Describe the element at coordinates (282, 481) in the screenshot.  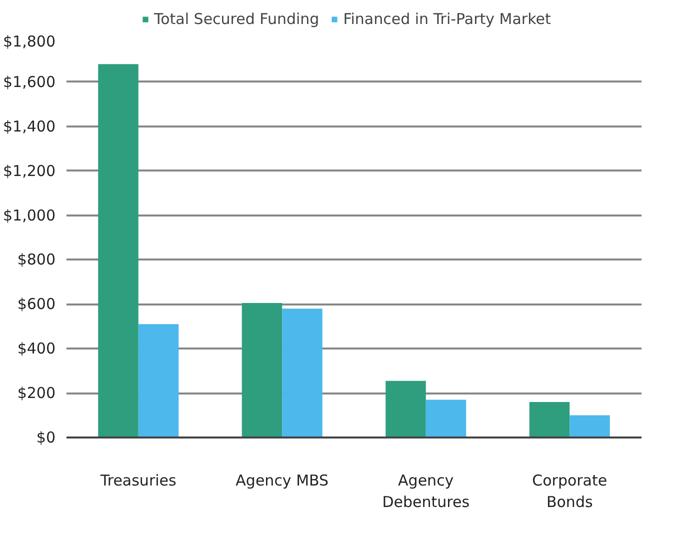
I see `x-tick-label: Agency MBS` at that location.